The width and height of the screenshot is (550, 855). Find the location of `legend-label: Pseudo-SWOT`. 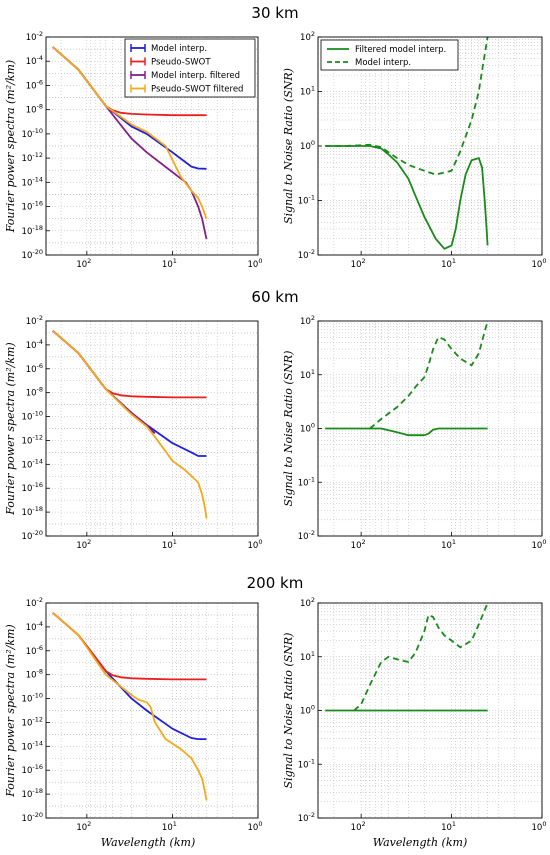

legend-label: Pseudo-SWOT is located at coordinates (181, 63).